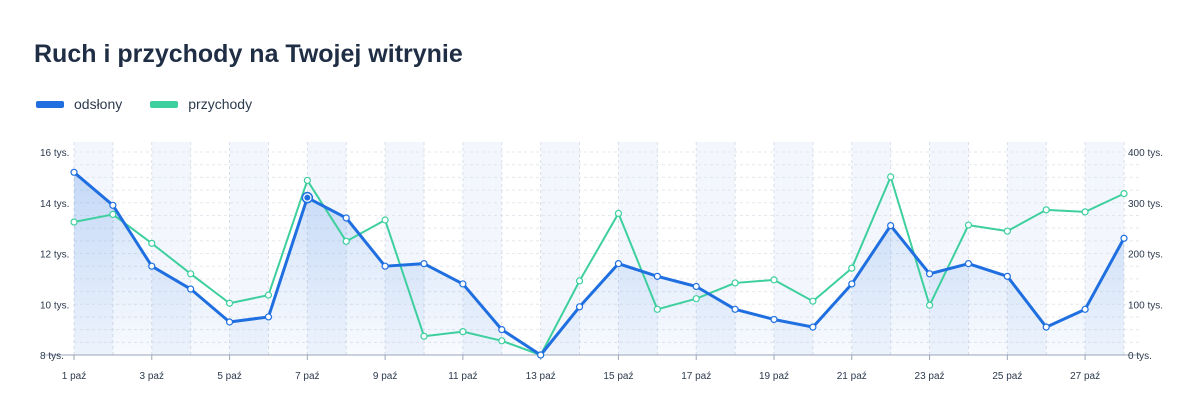 The width and height of the screenshot is (1198, 417). I want to click on y-right-tick-label: 100 tys., so click(1145, 305).